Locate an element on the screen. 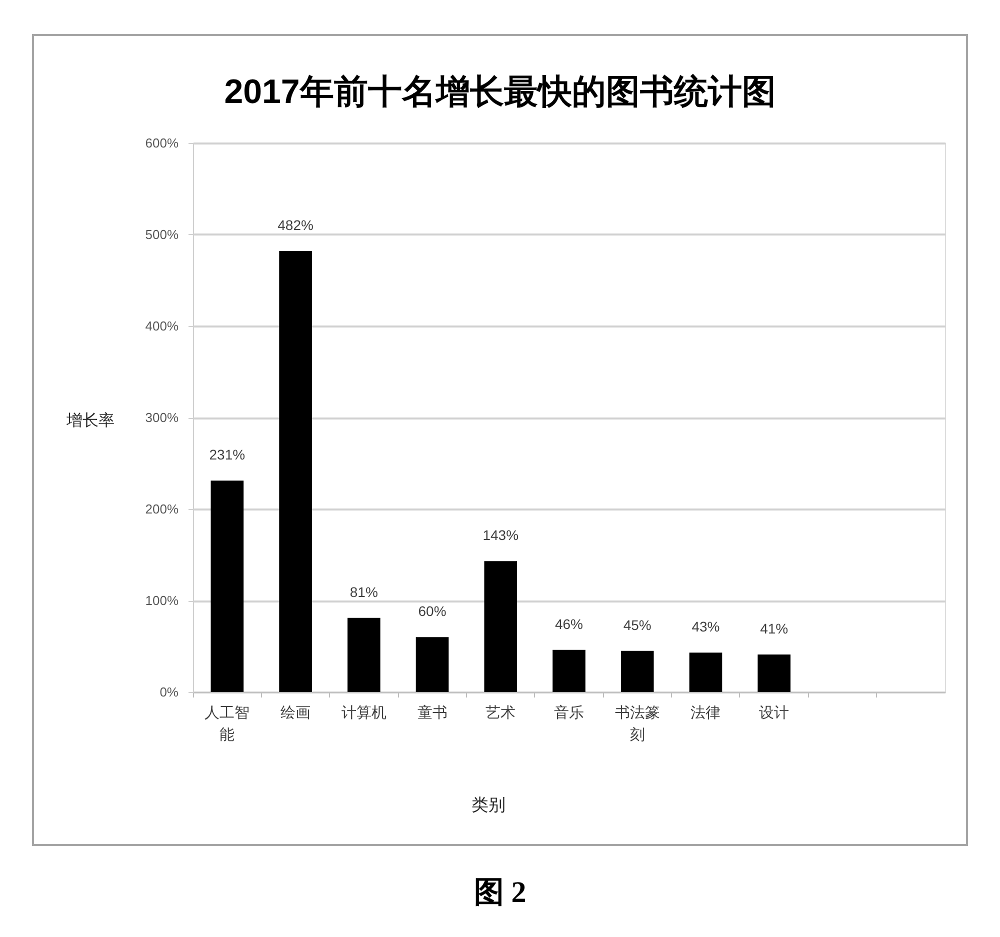  x-tick-label: 书法篆刻 is located at coordinates (637, 724).